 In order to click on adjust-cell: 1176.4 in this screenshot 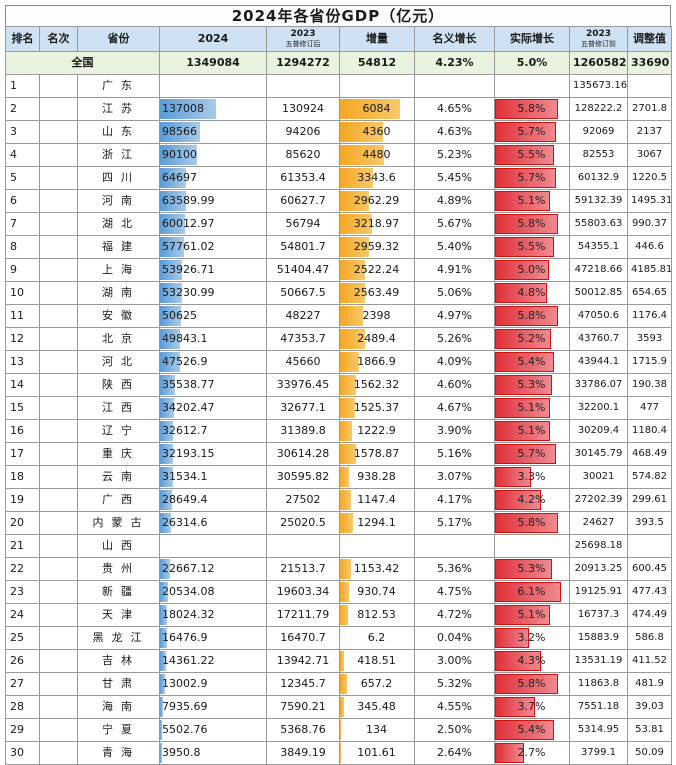, I will do `click(649, 316)`.